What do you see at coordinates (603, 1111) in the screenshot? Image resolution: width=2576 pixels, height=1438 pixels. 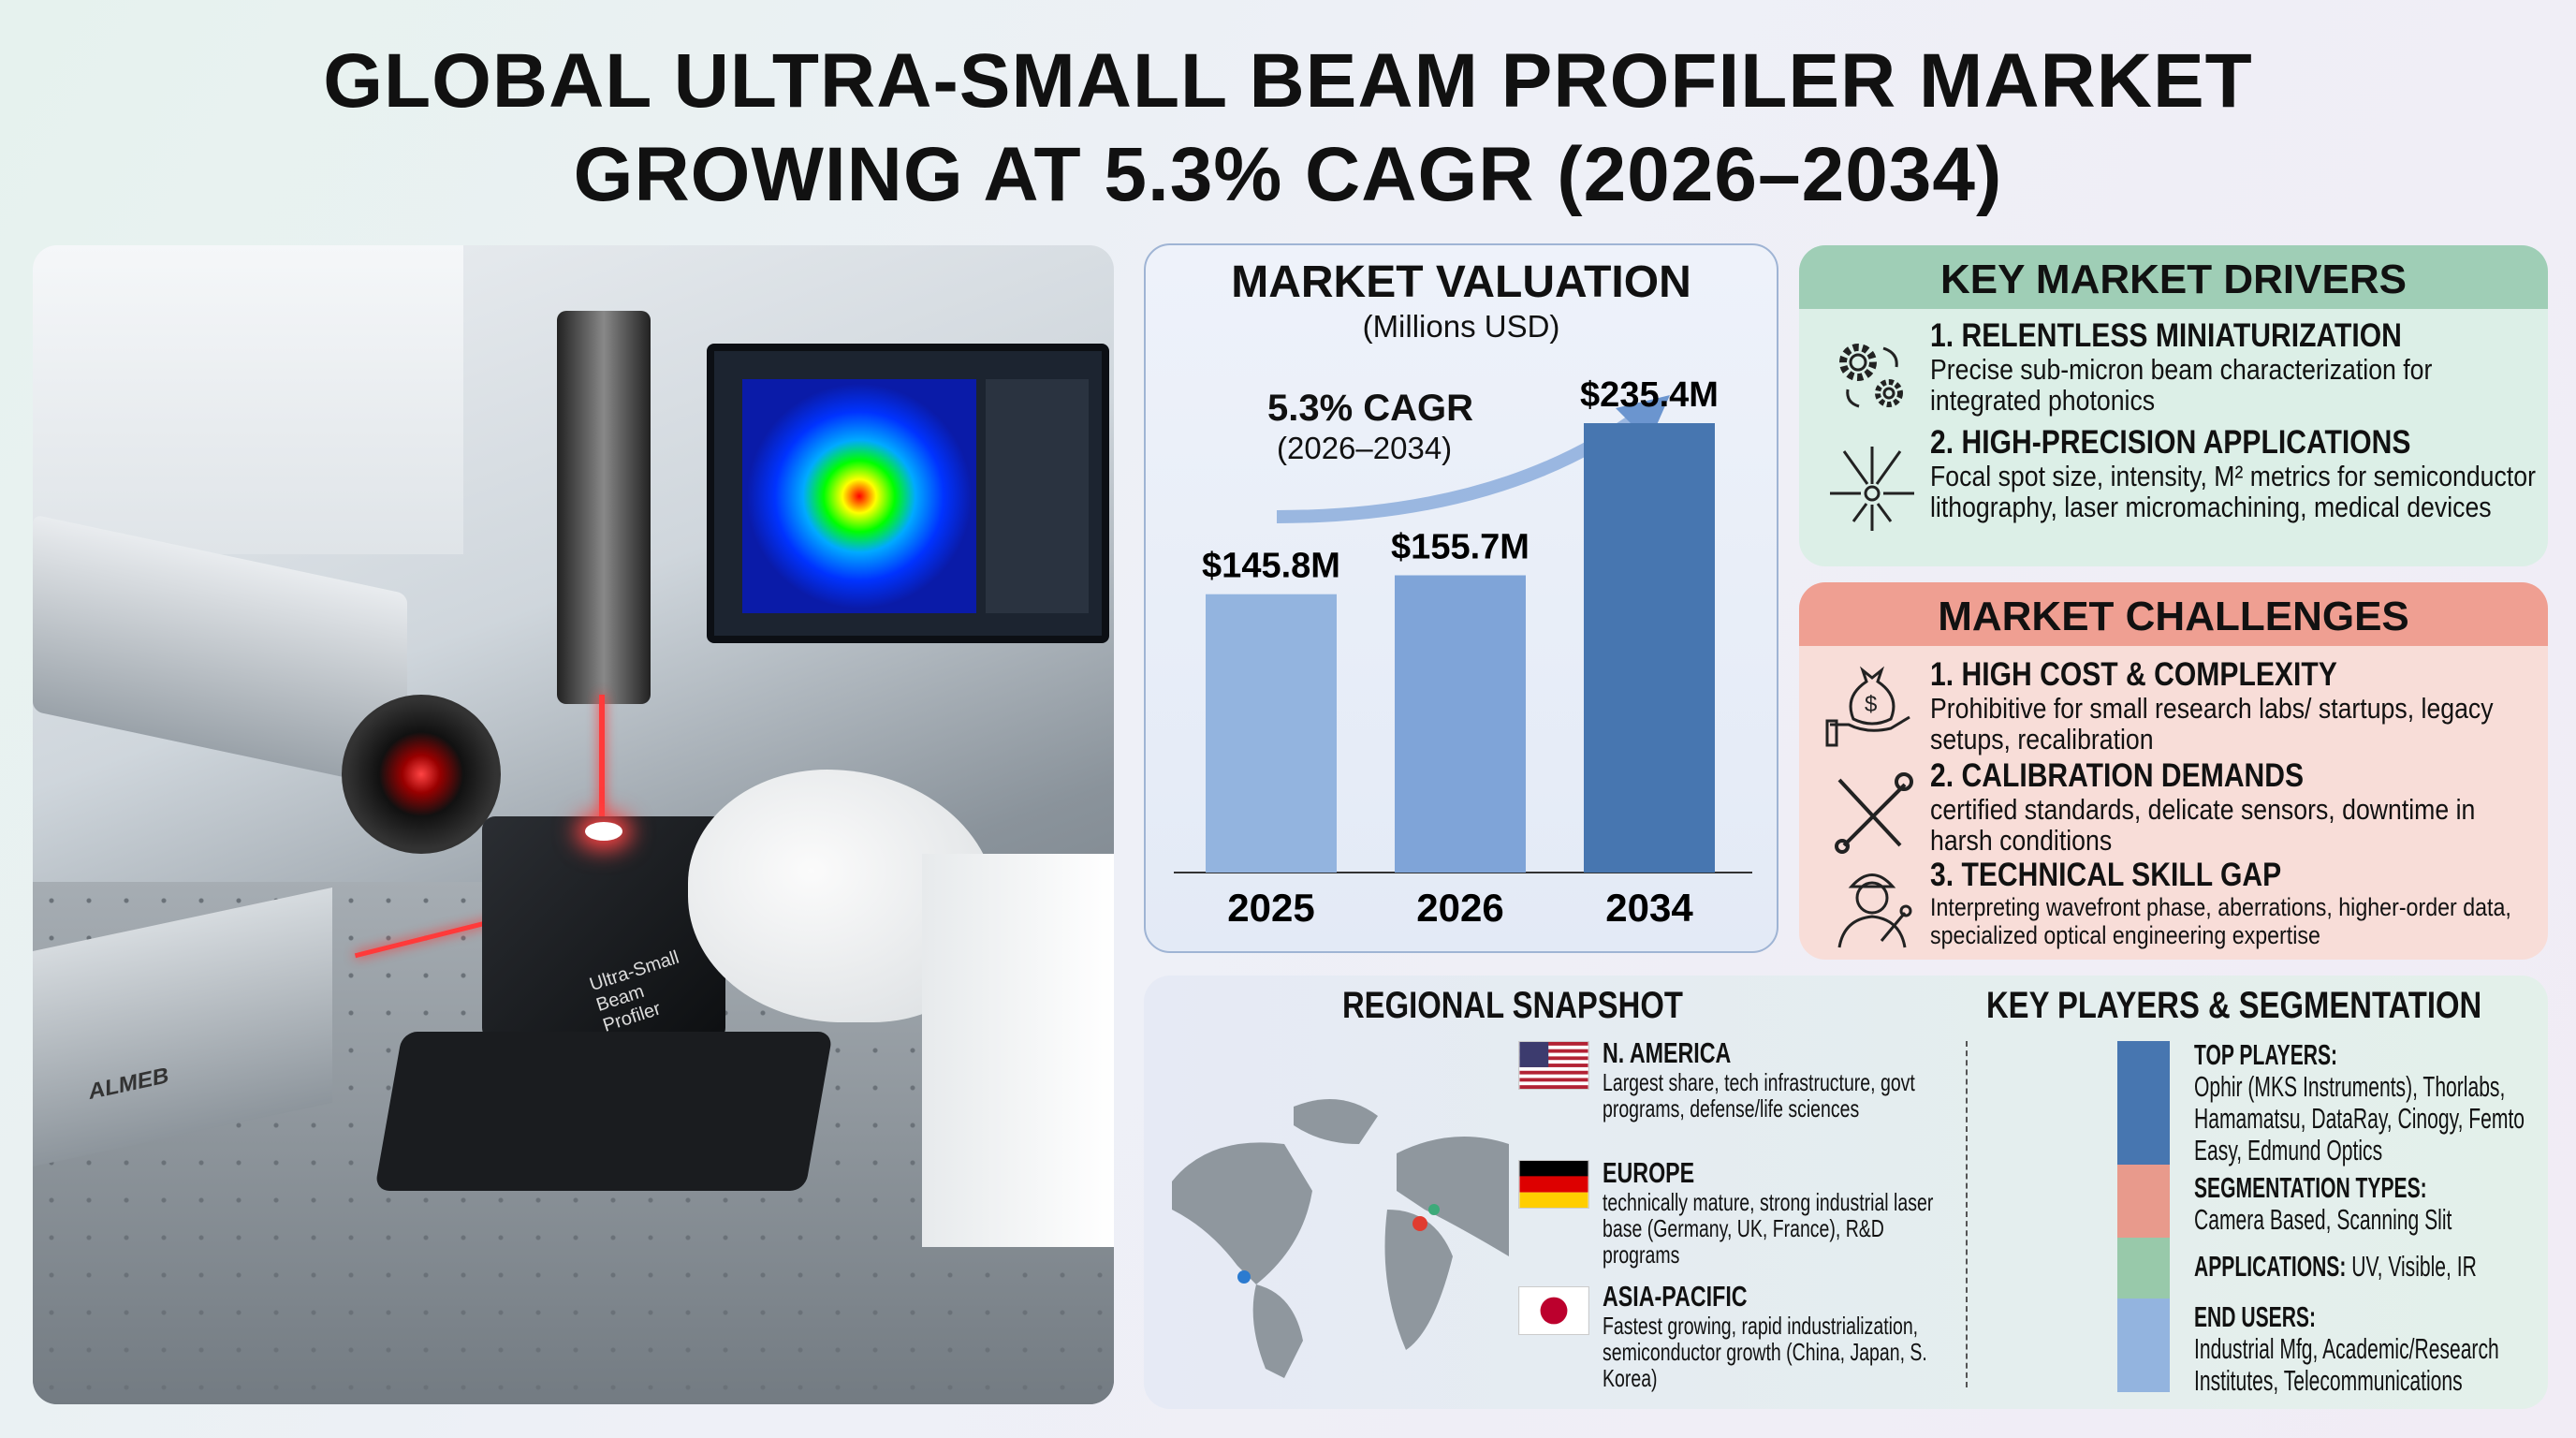 I see `base-stage` at bounding box center [603, 1111].